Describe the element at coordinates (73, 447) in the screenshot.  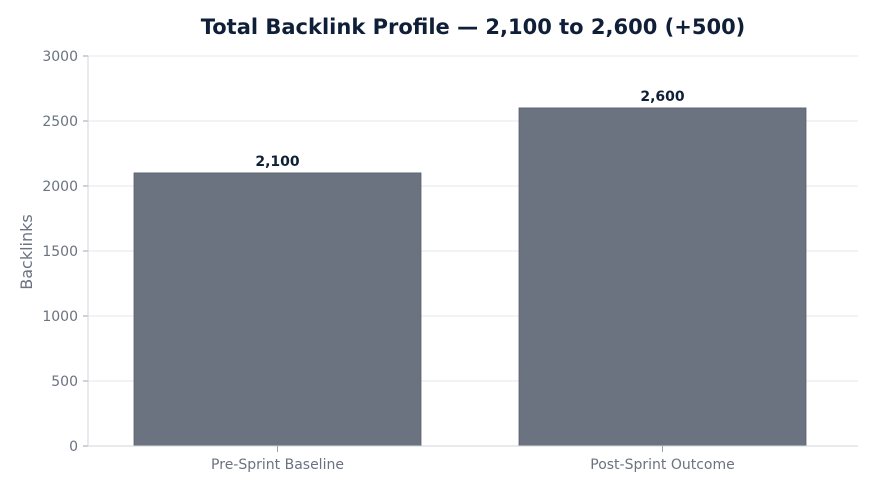
I see `y-tick-label-0: 0` at that location.